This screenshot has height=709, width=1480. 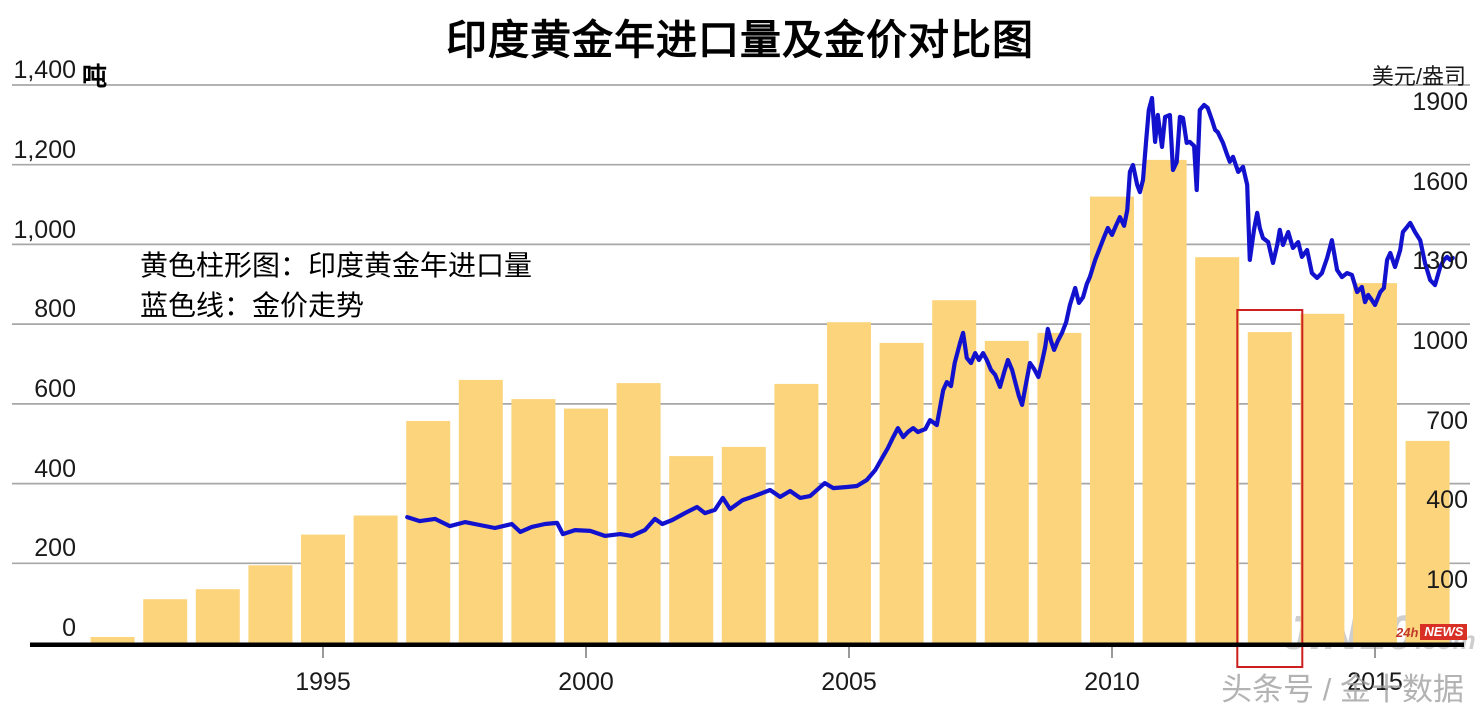 I want to click on legend-line-series: 蓝色线：金价走势, so click(x=252, y=305).